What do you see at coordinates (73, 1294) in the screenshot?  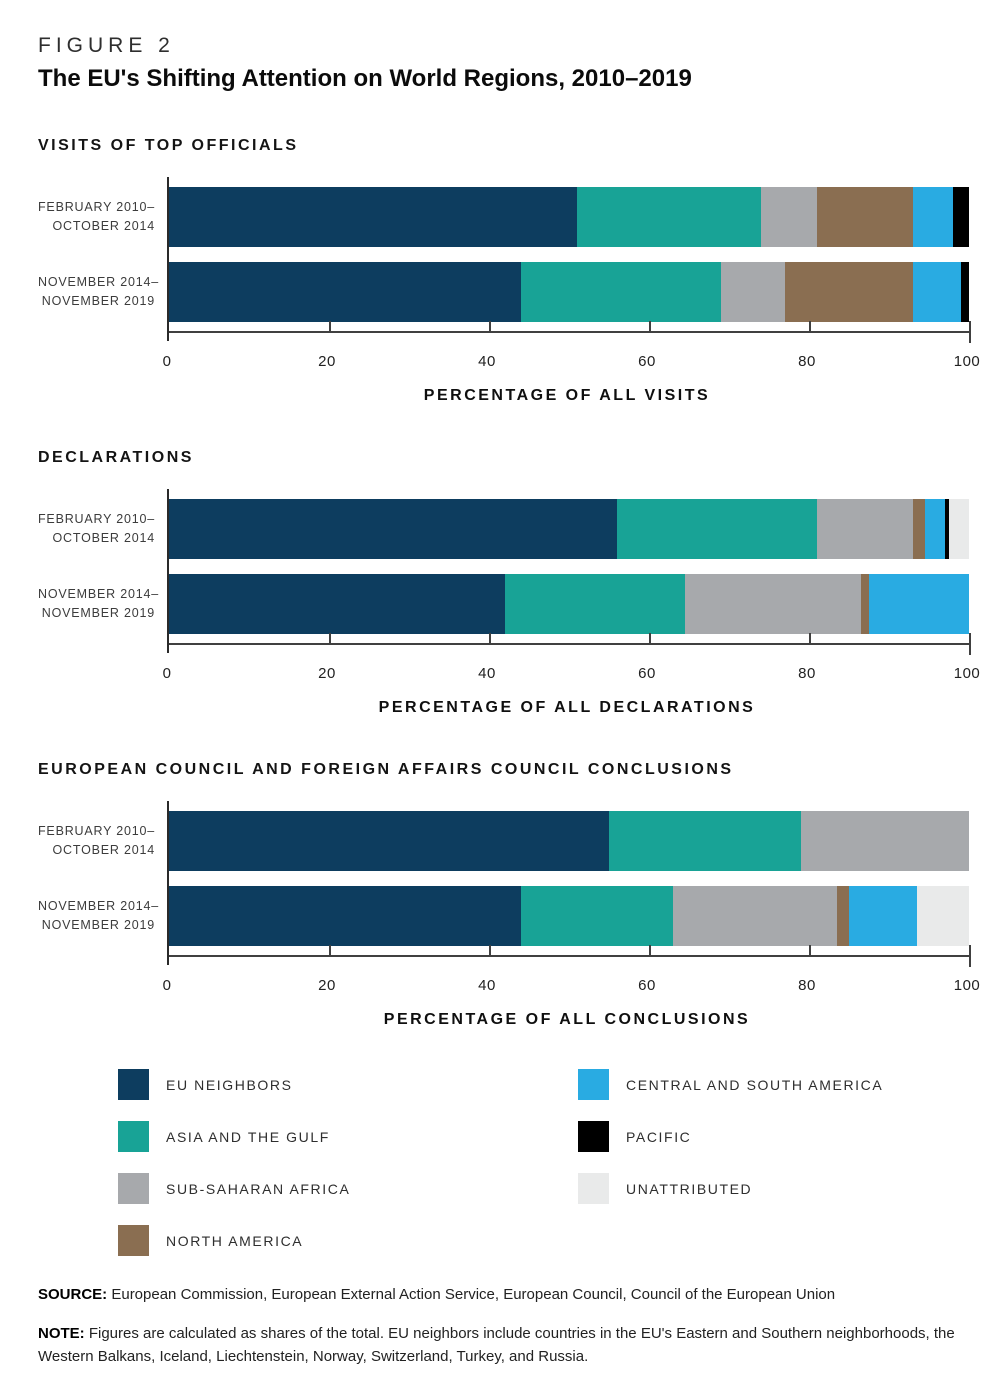 I see `source-label: SOURCE:` at bounding box center [73, 1294].